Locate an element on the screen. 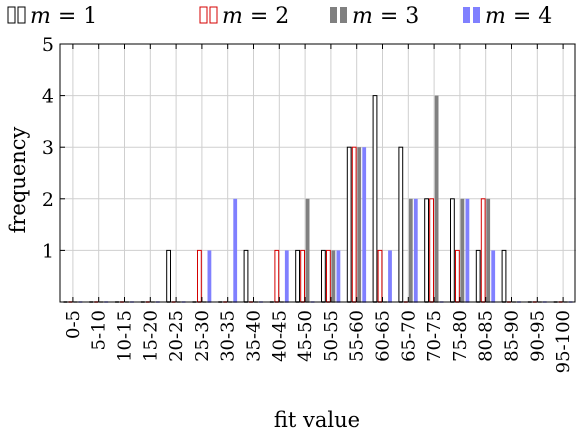 Image resolution: width=576 pixels, height=439 pixels. legend-label: m = 3 is located at coordinates (385, 16).